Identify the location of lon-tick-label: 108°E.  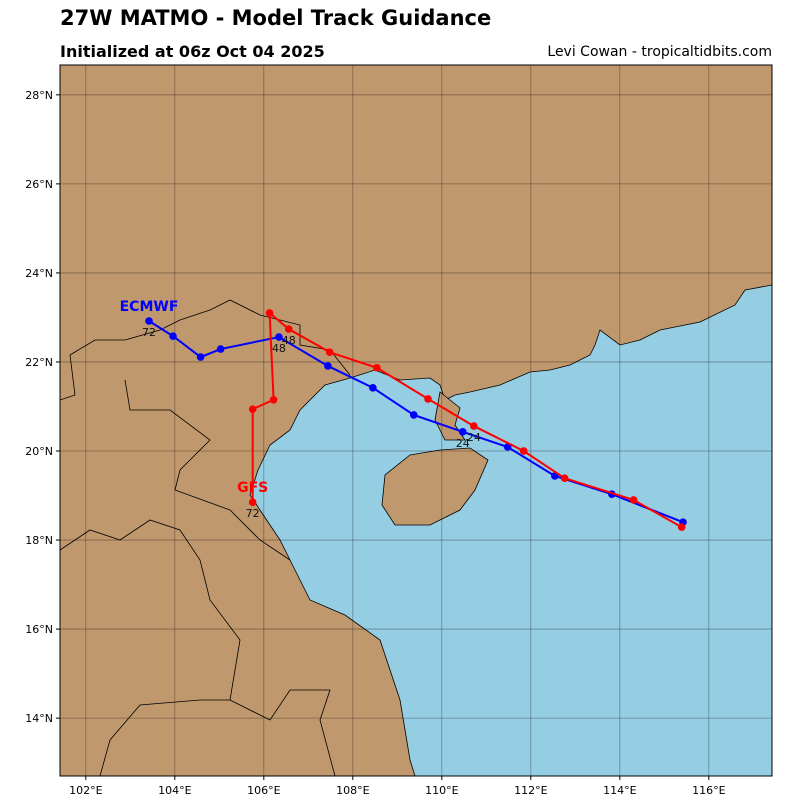
(352, 790).